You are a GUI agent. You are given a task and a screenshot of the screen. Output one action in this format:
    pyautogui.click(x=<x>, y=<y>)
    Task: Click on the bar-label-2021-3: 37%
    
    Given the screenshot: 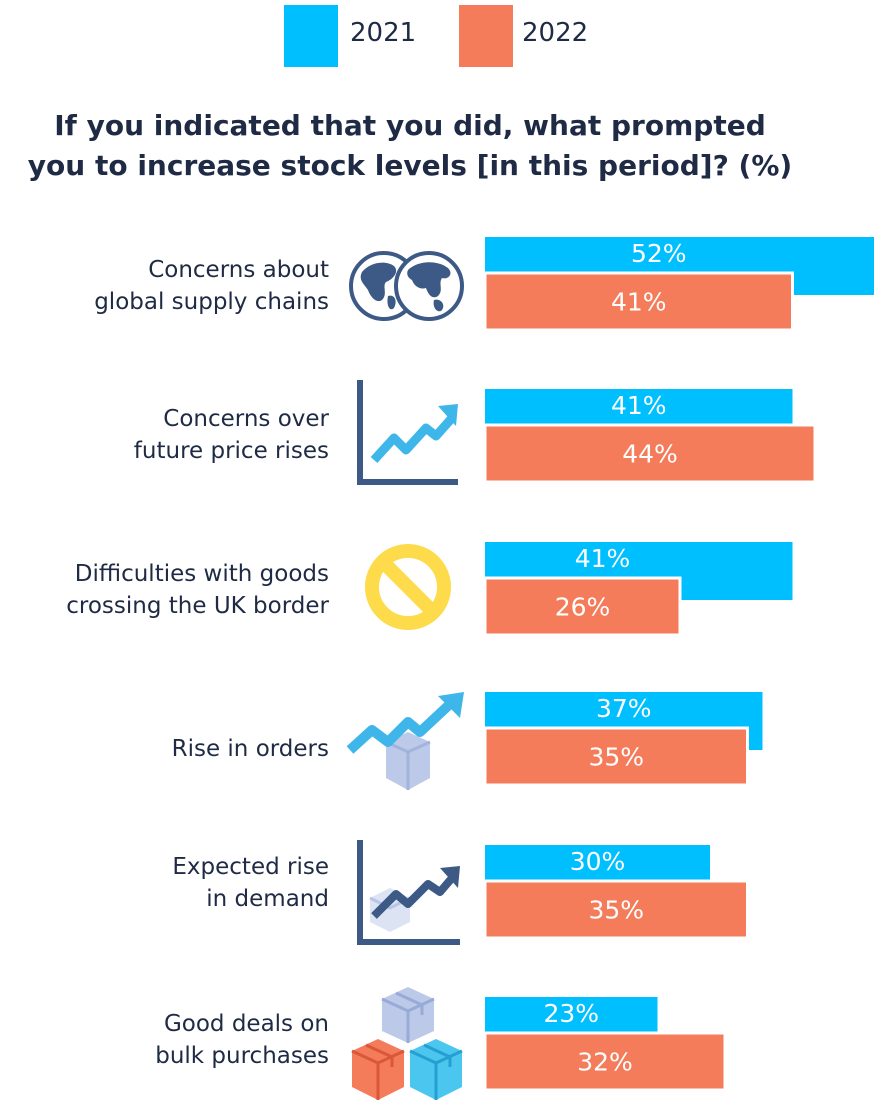 What is the action you would take?
    pyautogui.click(x=624, y=708)
    